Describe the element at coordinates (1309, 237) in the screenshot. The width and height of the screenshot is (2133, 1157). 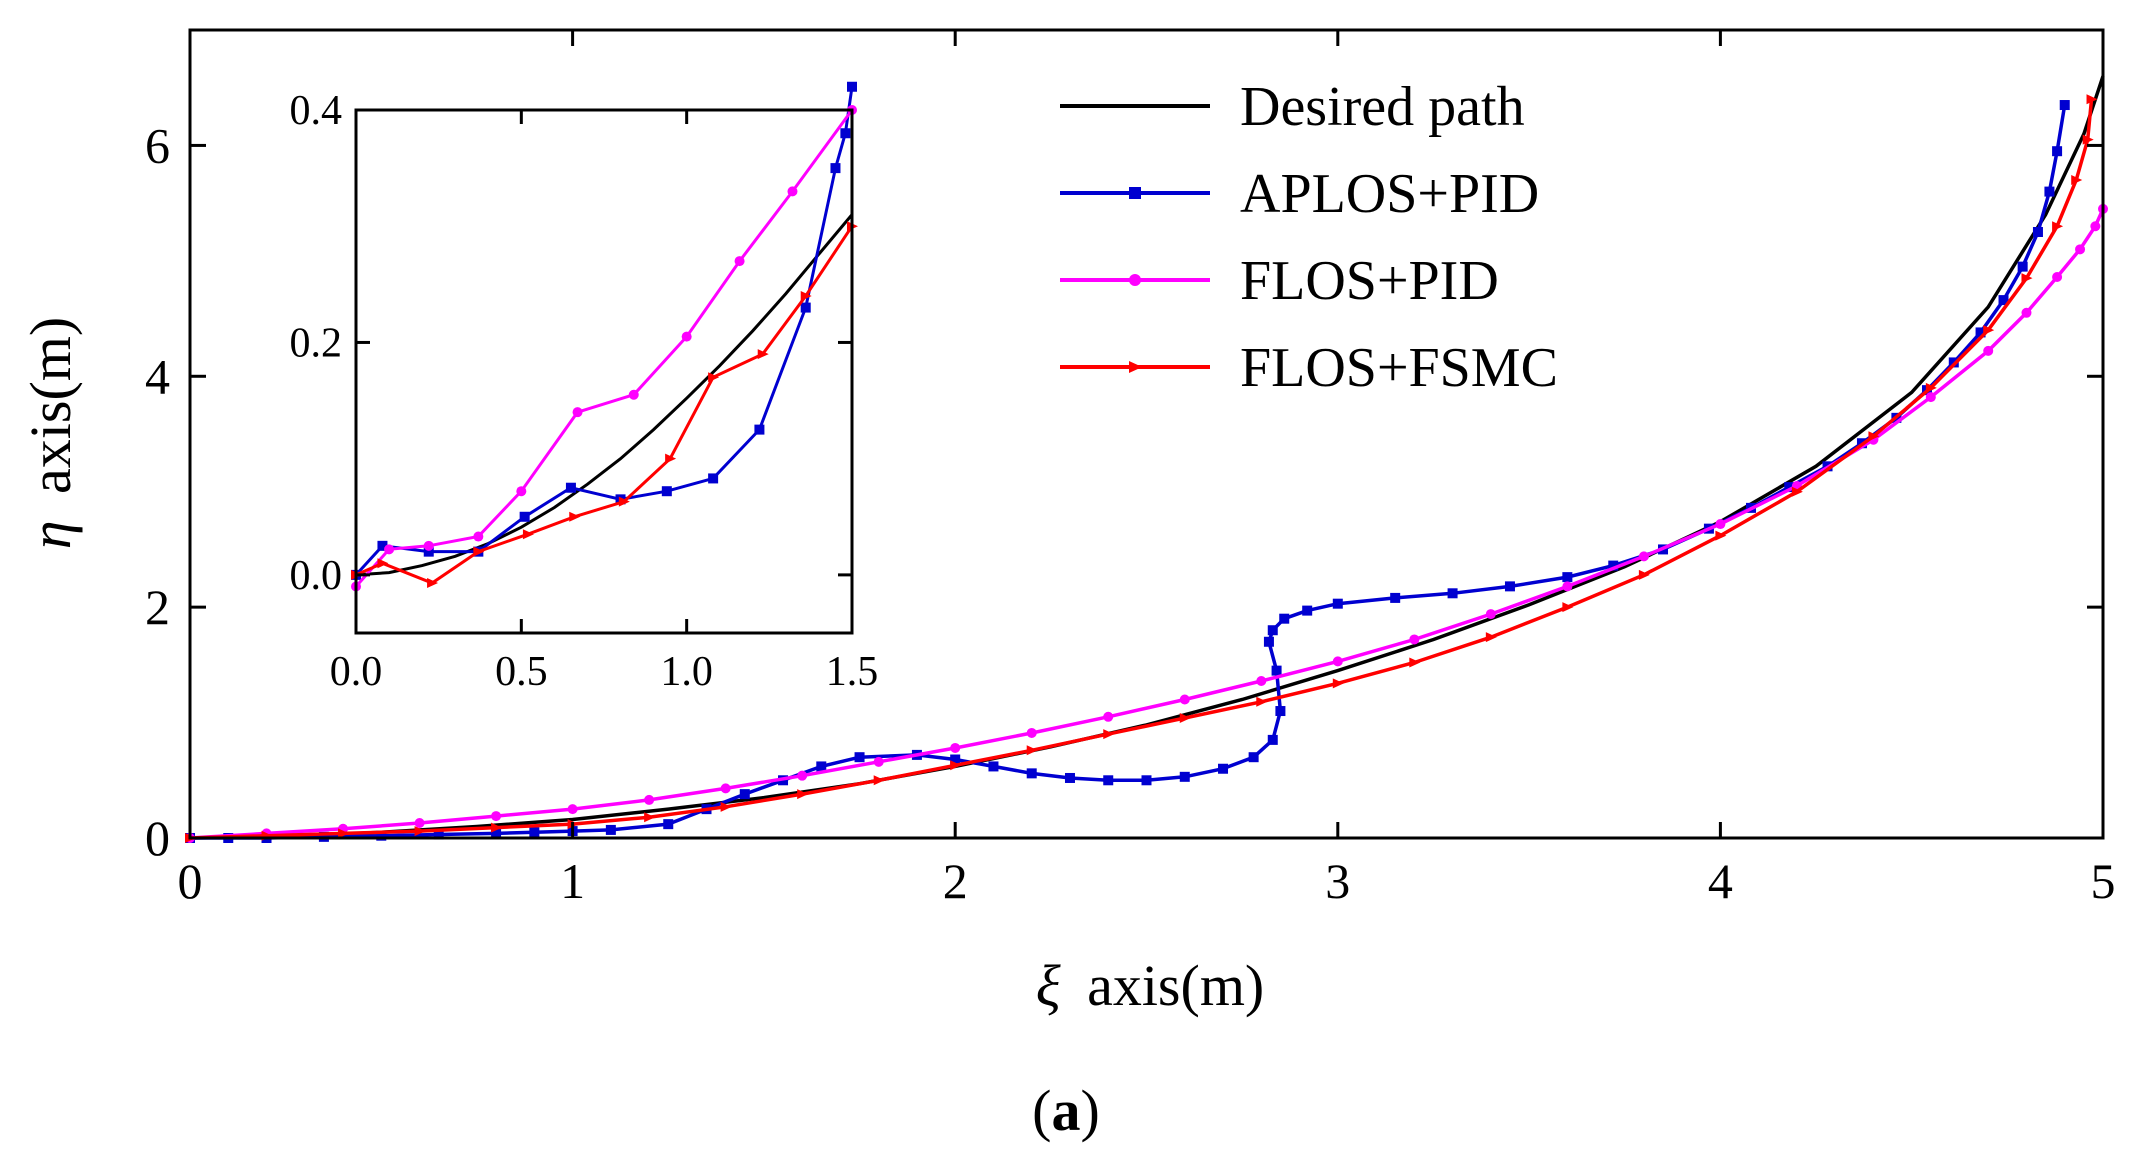
I see `legend: Desired path APLOS+PID FLOS+PID FLOS+FSMC` at that location.